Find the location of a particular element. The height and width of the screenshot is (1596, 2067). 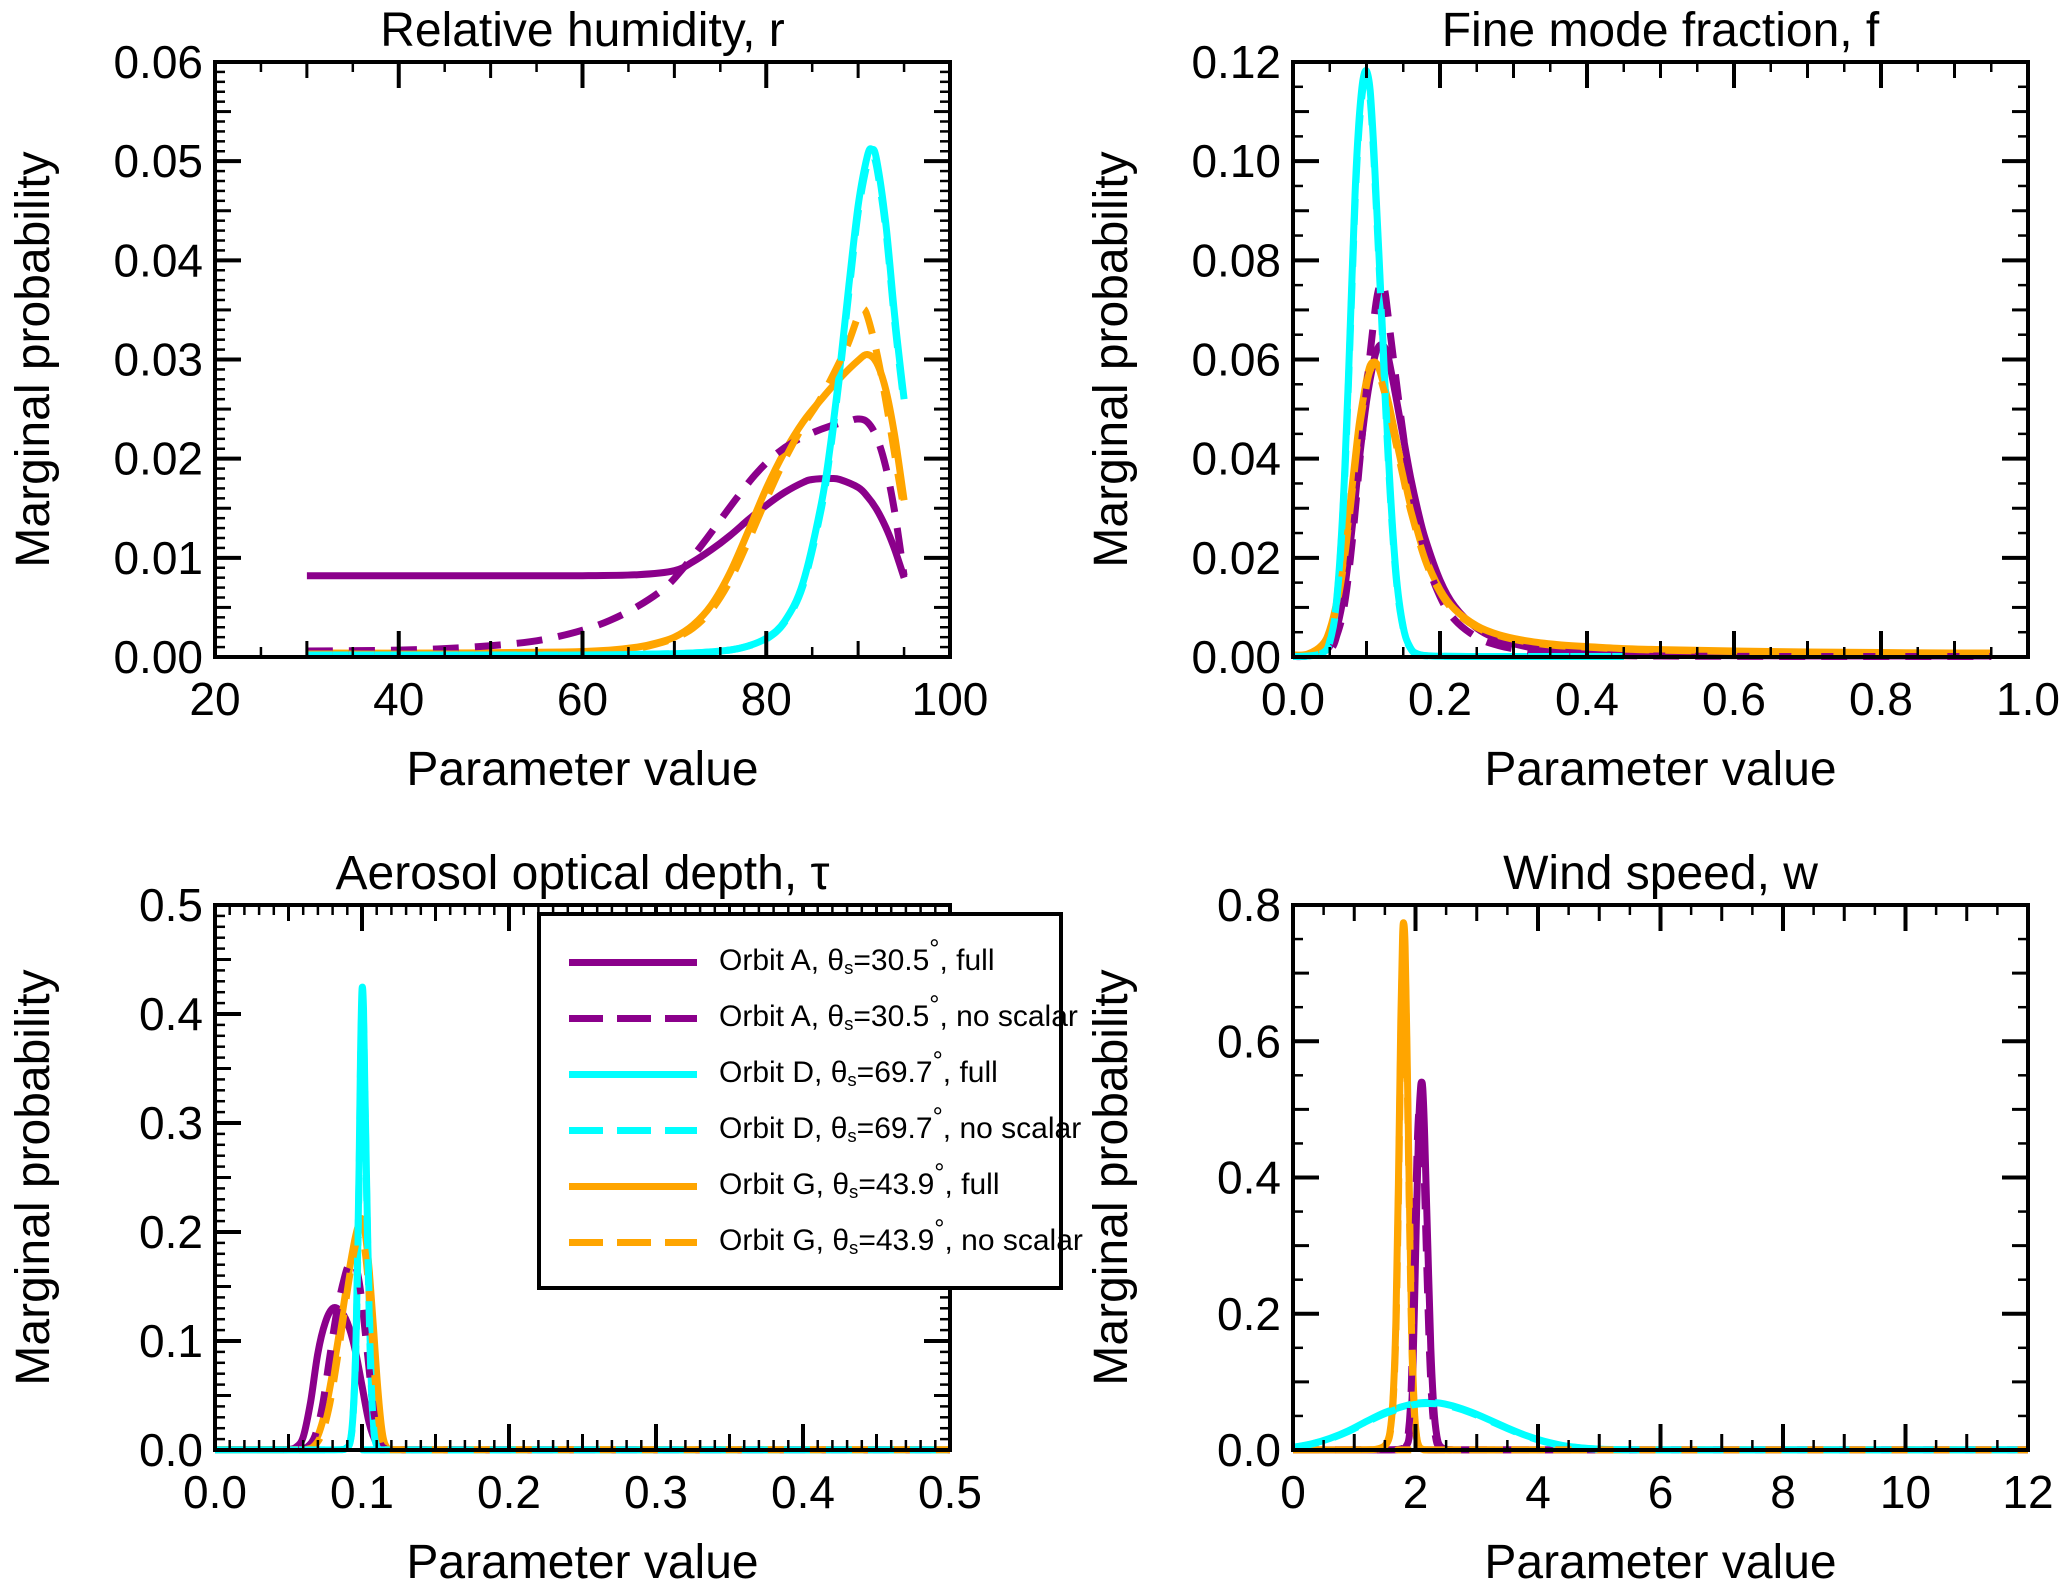

chart-title: Fine mode fraction, f is located at coordinates (1661, 30).